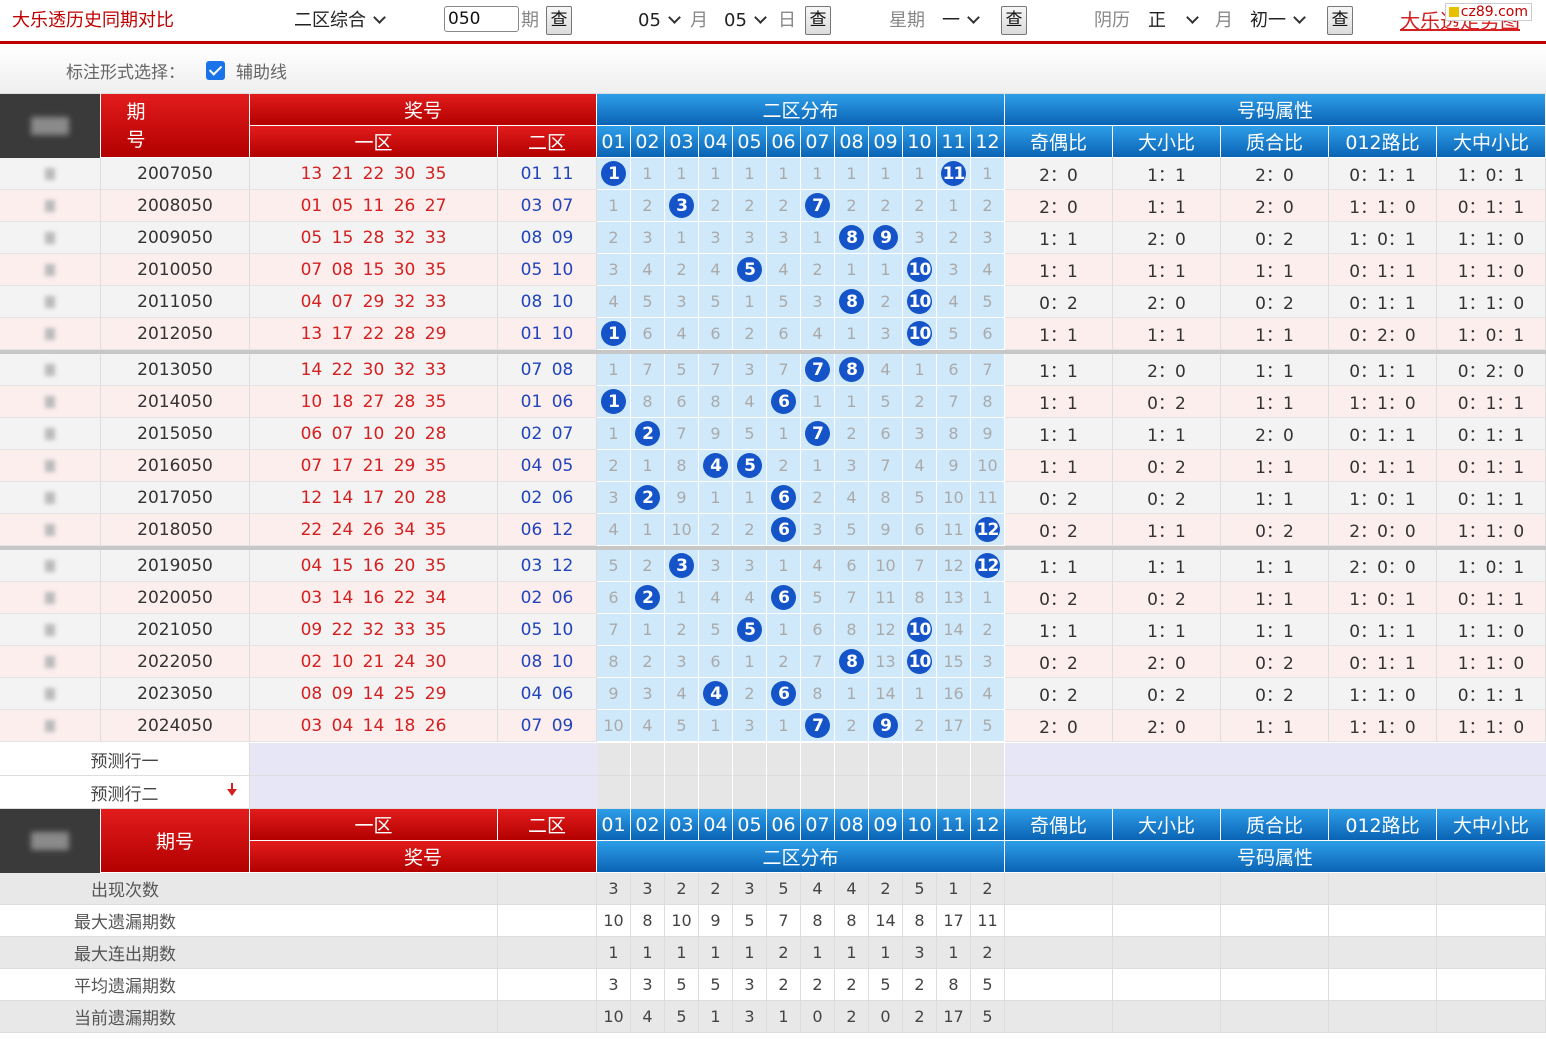 The image size is (1546, 1044). I want to click on issue-number: 2019050, so click(175, 566).